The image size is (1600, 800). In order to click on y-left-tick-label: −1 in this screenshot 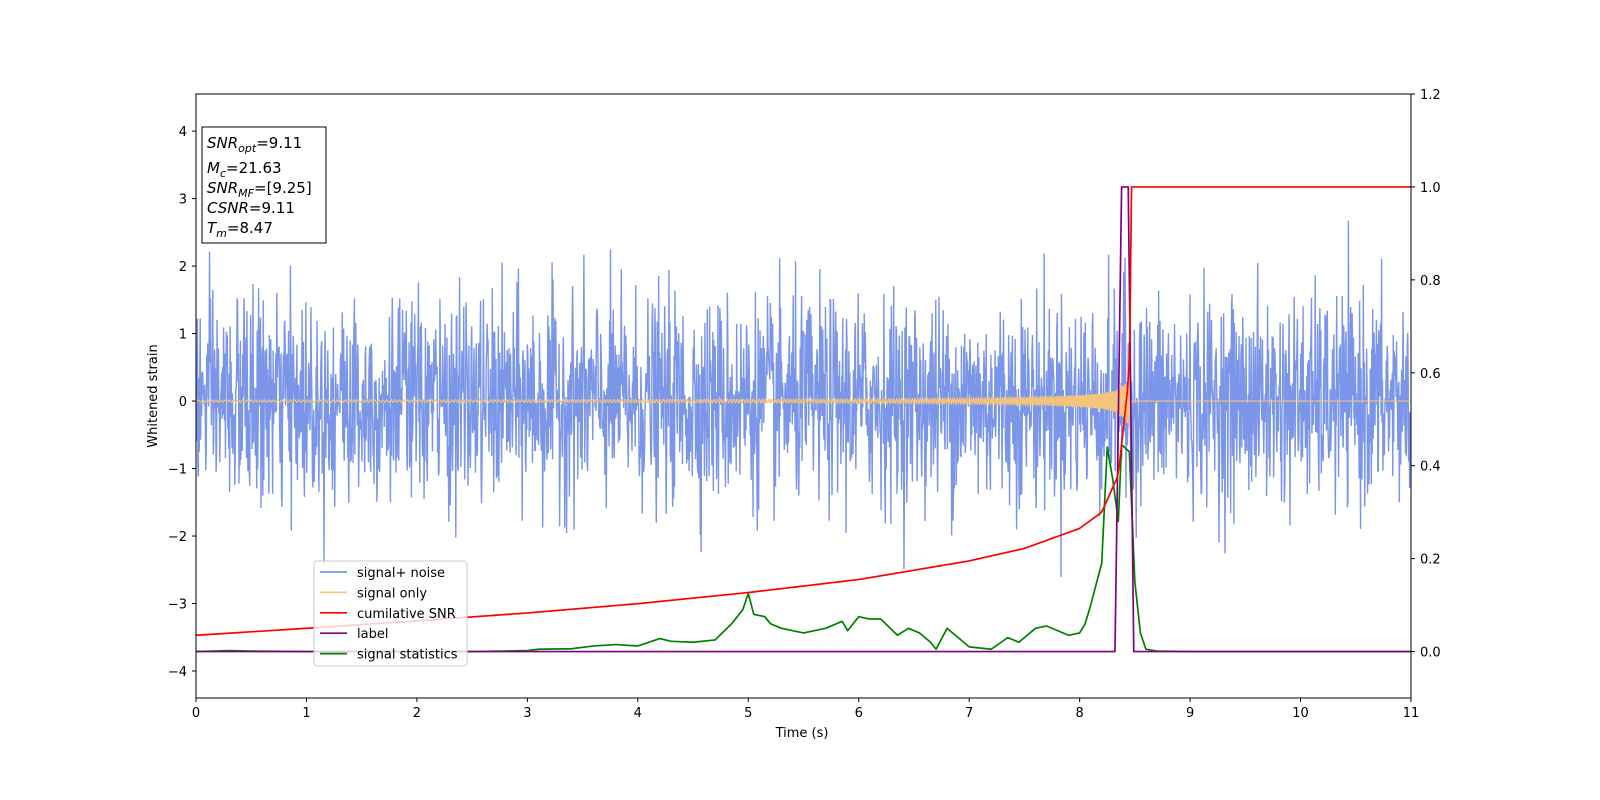, I will do `click(177, 470)`.